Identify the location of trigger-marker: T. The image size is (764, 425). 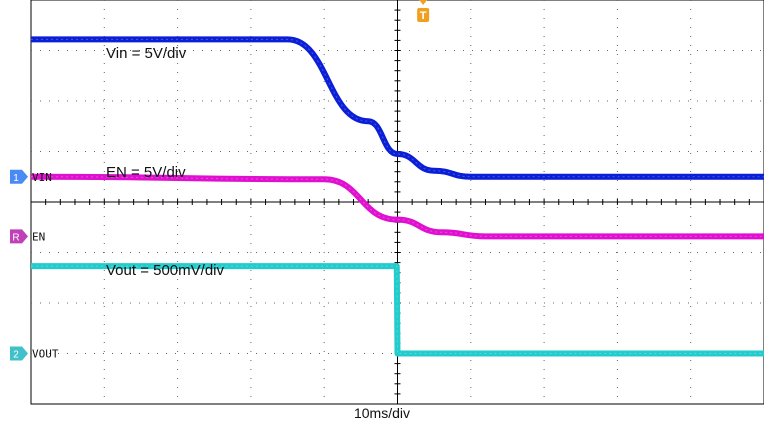
(423, 11).